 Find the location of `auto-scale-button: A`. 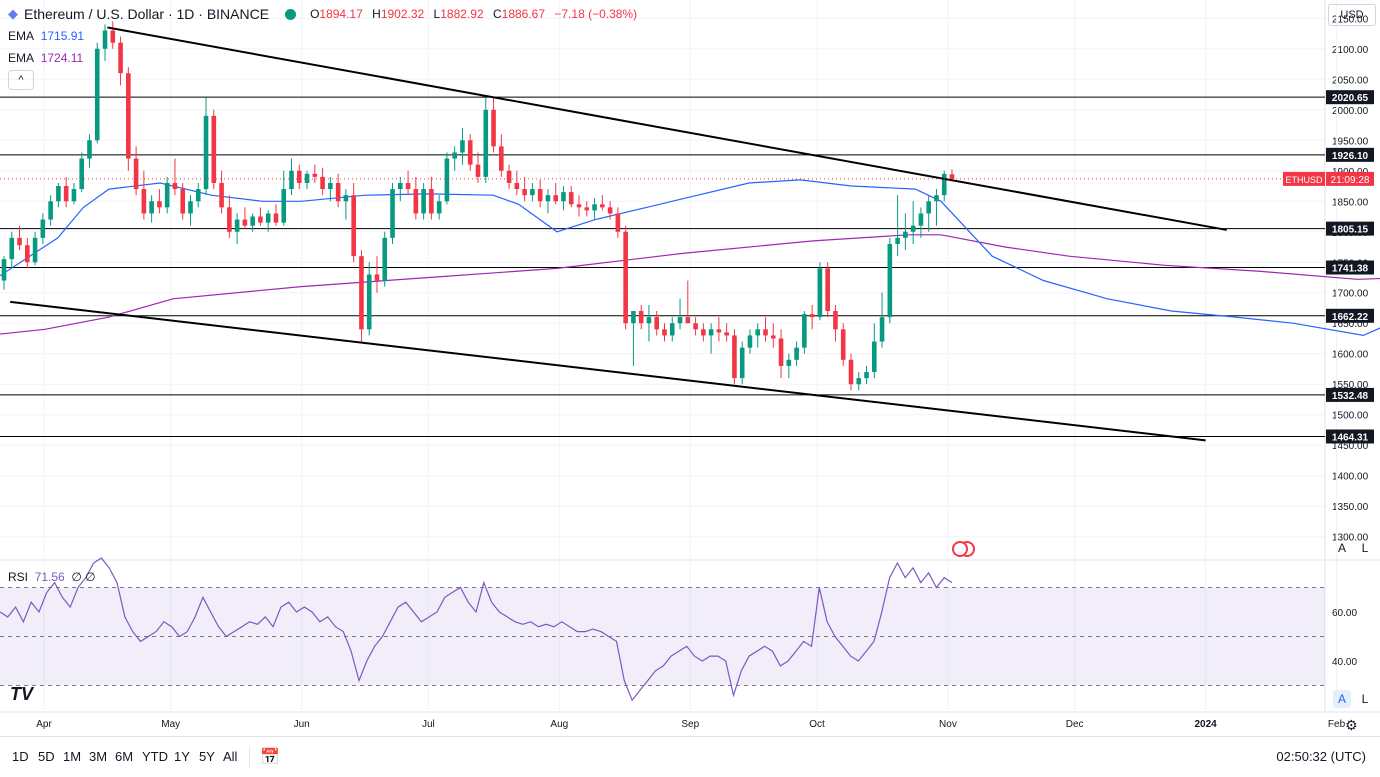

auto-scale-button: A is located at coordinates (1341, 548).